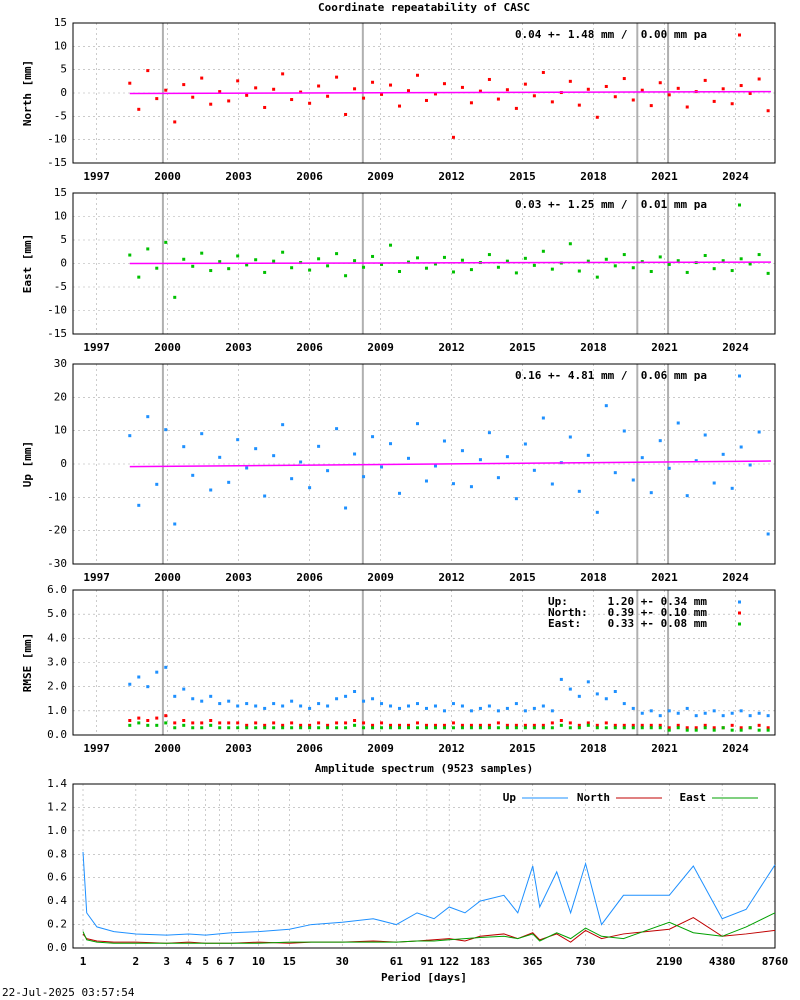  Describe the element at coordinates (60, 115) in the screenshot. I see `y-tick-label: -5` at that location.